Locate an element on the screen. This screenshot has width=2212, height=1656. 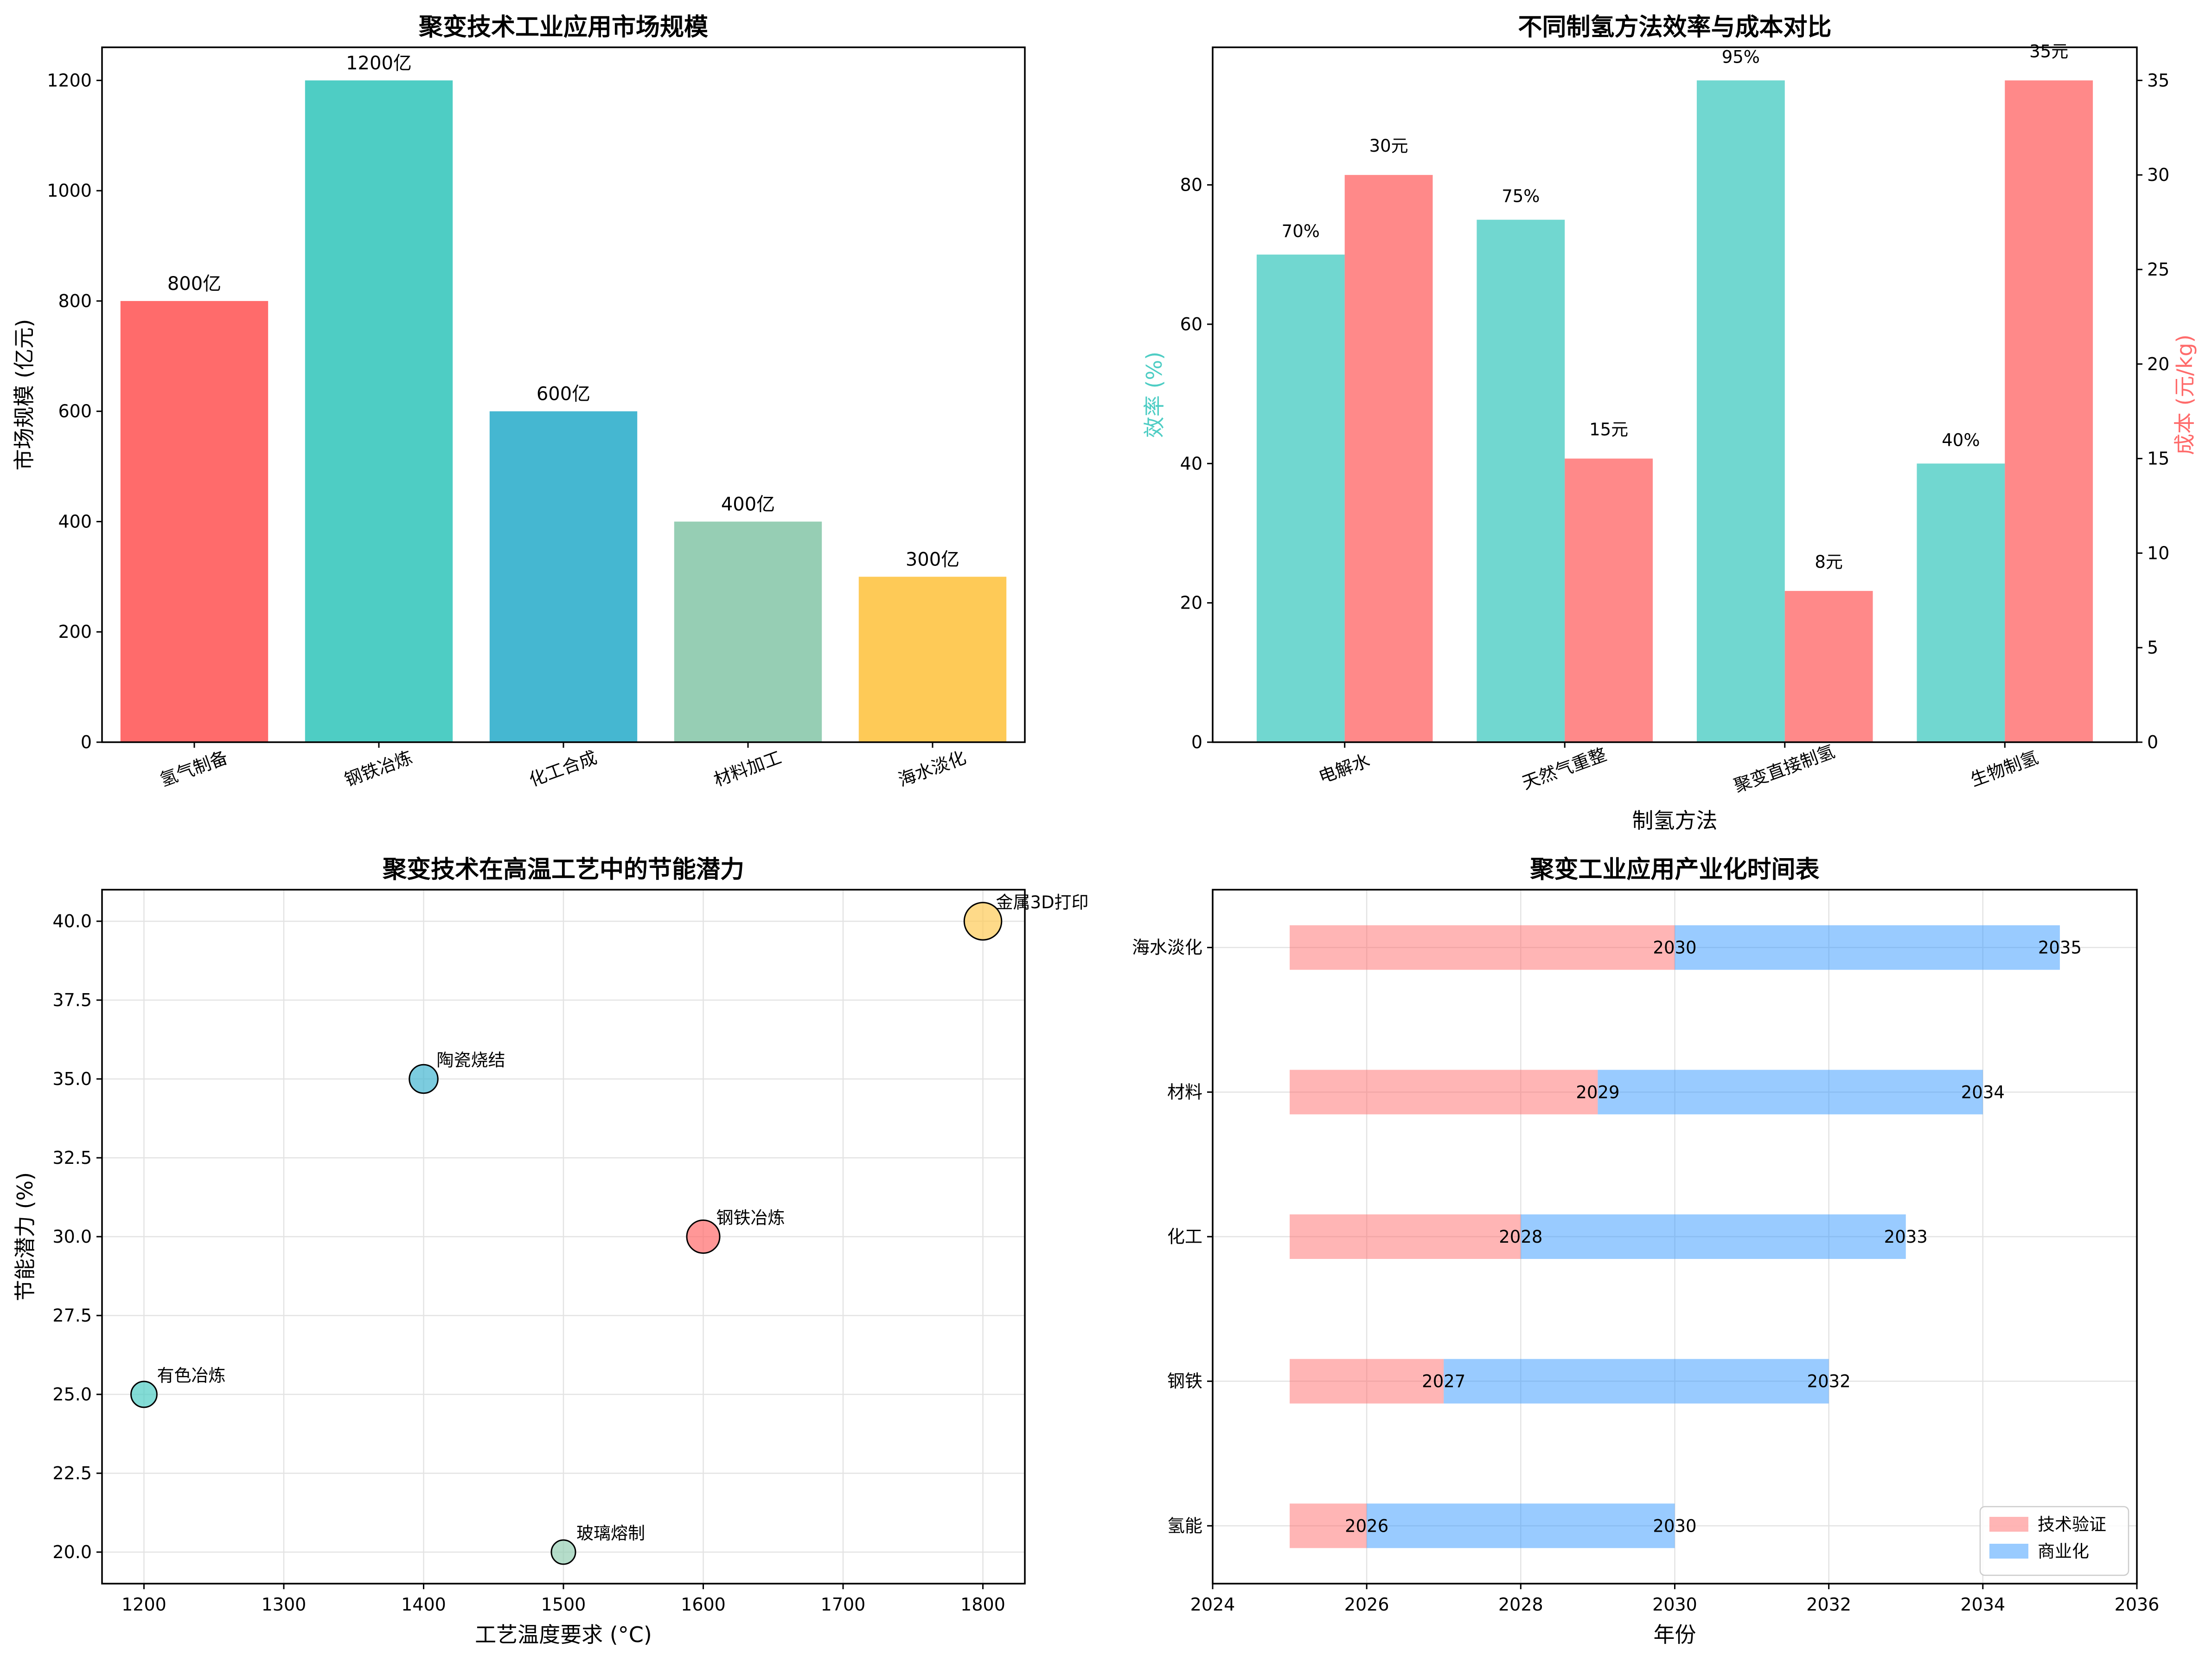
y-tick-label: 钢铁 is located at coordinates (1184, 1381).